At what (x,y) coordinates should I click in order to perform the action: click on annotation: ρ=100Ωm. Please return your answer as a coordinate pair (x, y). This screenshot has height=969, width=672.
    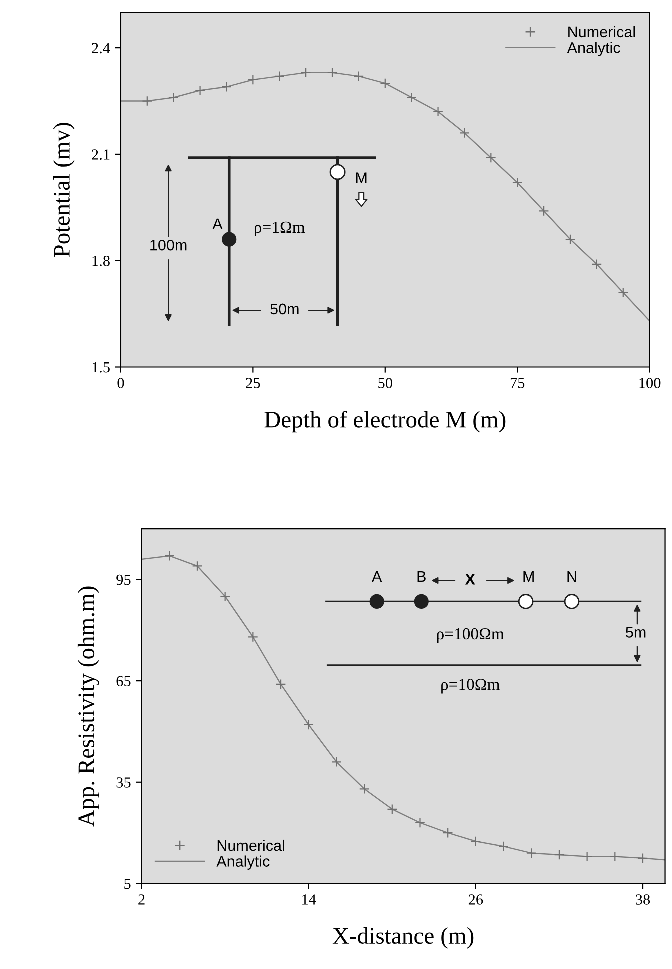
    Looking at the image, I should click on (470, 636).